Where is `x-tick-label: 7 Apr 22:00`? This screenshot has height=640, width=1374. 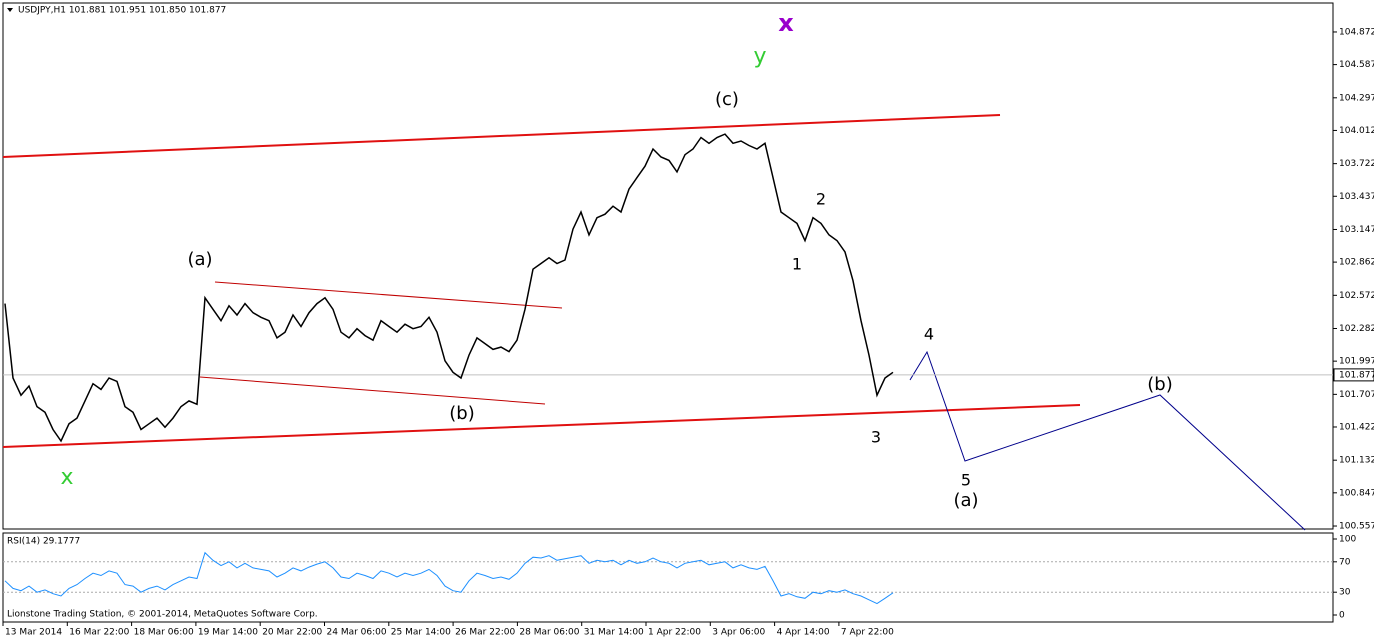 x-tick-label: 7 Apr 22:00 is located at coordinates (867, 633).